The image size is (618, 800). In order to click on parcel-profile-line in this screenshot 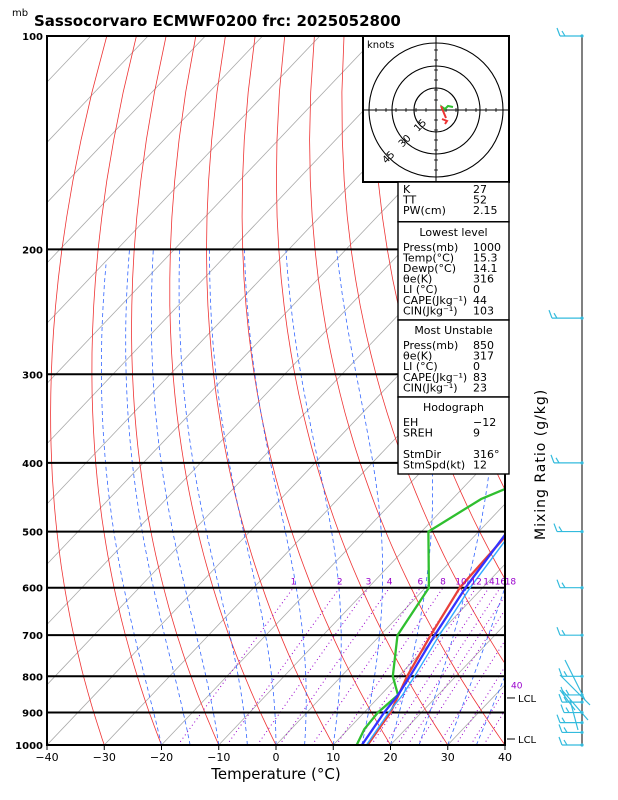, I will do `click(432, 638)`.